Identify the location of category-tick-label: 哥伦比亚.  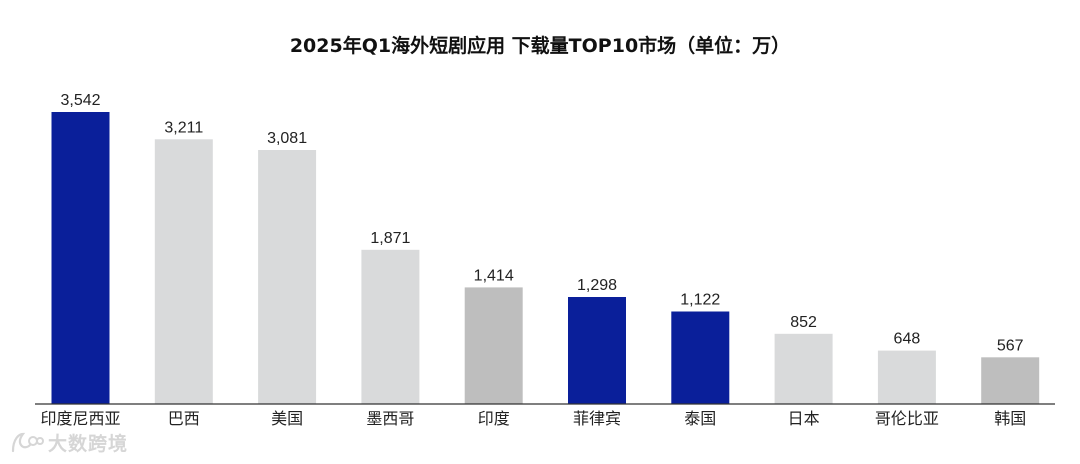
(907, 418).